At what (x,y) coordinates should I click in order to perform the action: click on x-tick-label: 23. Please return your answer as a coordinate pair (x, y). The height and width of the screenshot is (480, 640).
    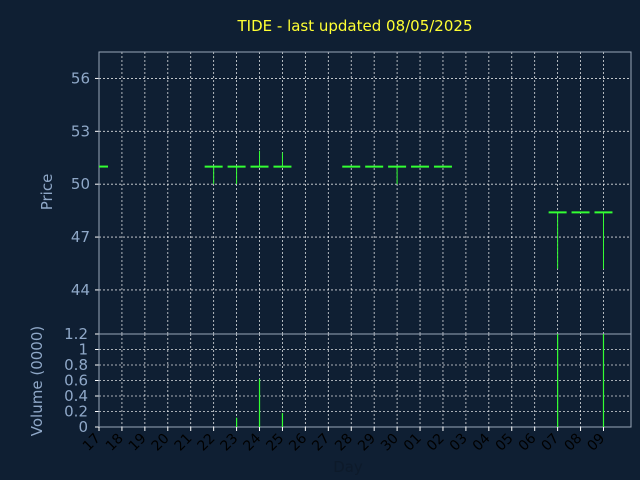
    Looking at the image, I should click on (229, 443).